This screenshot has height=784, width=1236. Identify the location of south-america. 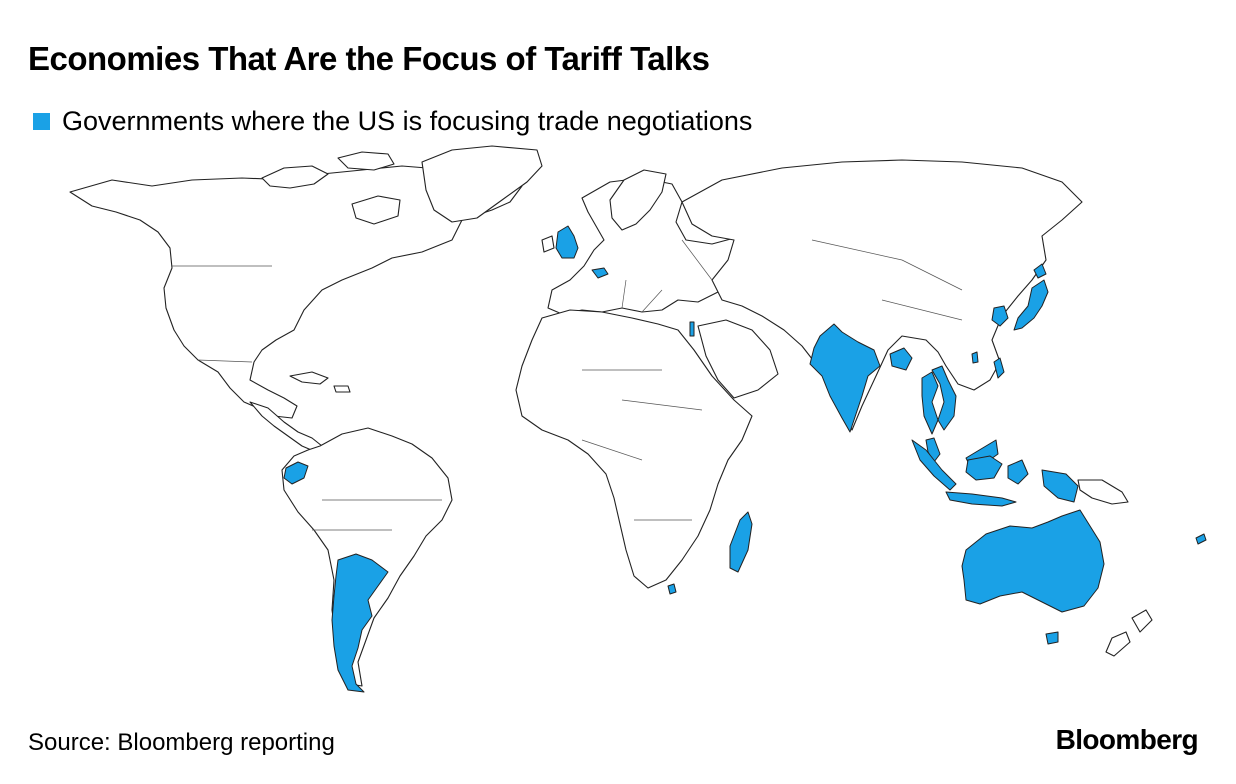
(367, 557).